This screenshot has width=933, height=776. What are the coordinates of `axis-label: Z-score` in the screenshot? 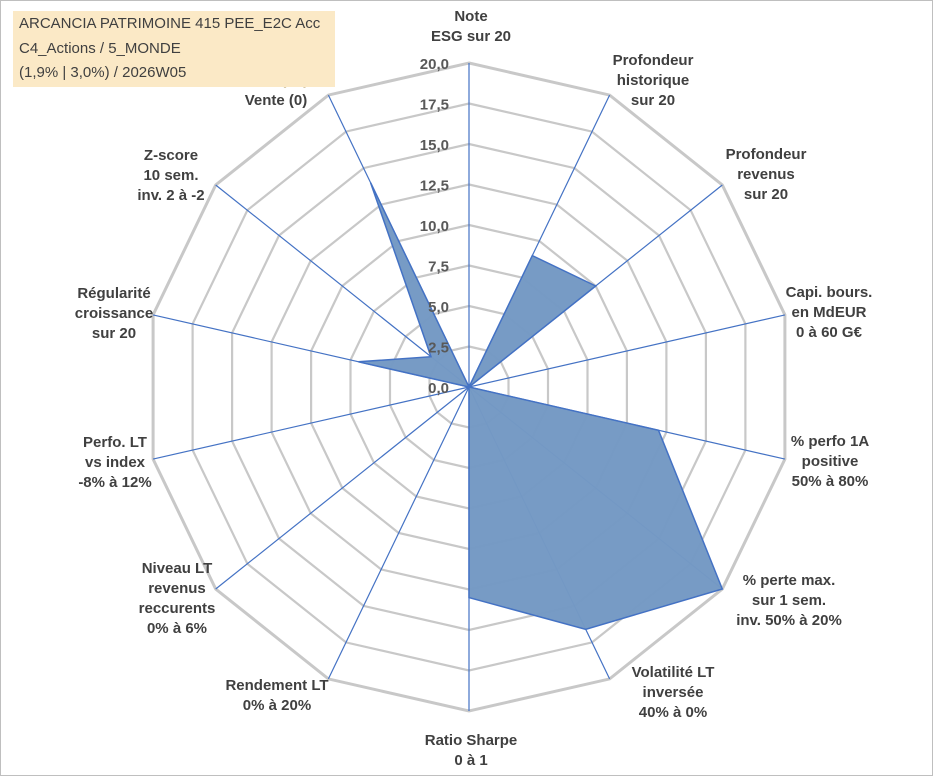 It's located at (171, 155).